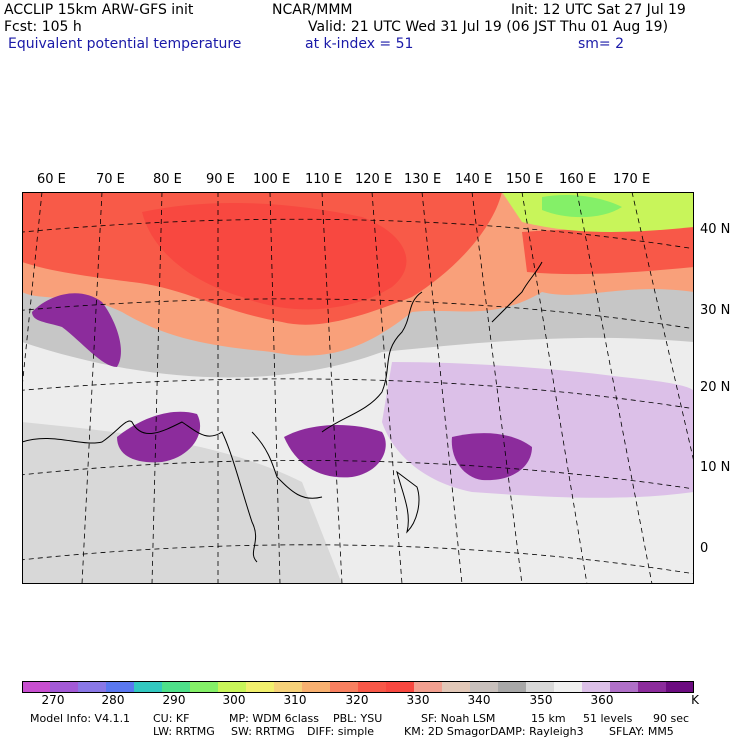 This screenshot has width=740, height=740. What do you see at coordinates (525, 179) in the screenshot?
I see `lon-label: 150 E` at bounding box center [525, 179].